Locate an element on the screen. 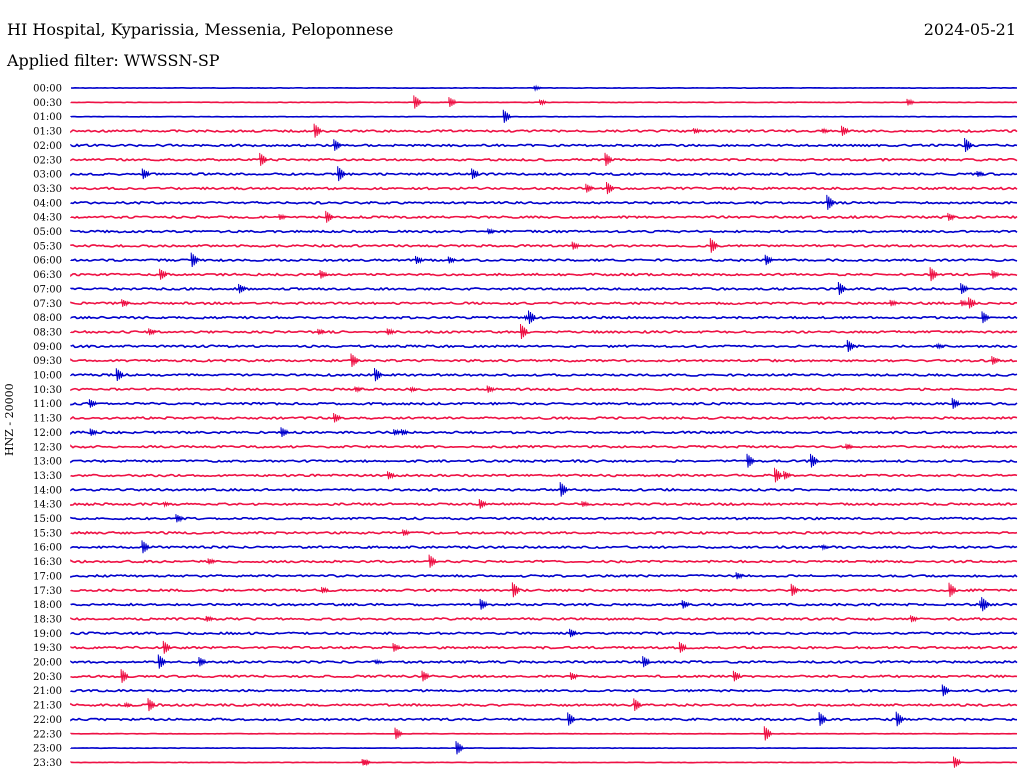  row-time-label: 16:30 is located at coordinates (47, 562).